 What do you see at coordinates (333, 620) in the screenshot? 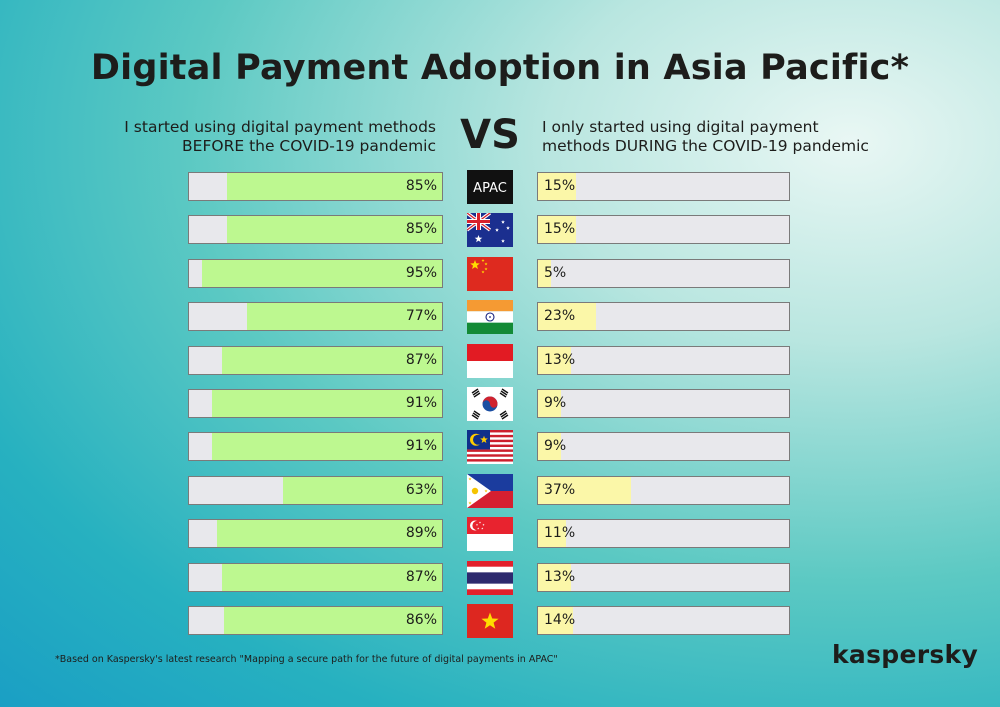
I see `before-bar-vietnam` at bounding box center [333, 620].